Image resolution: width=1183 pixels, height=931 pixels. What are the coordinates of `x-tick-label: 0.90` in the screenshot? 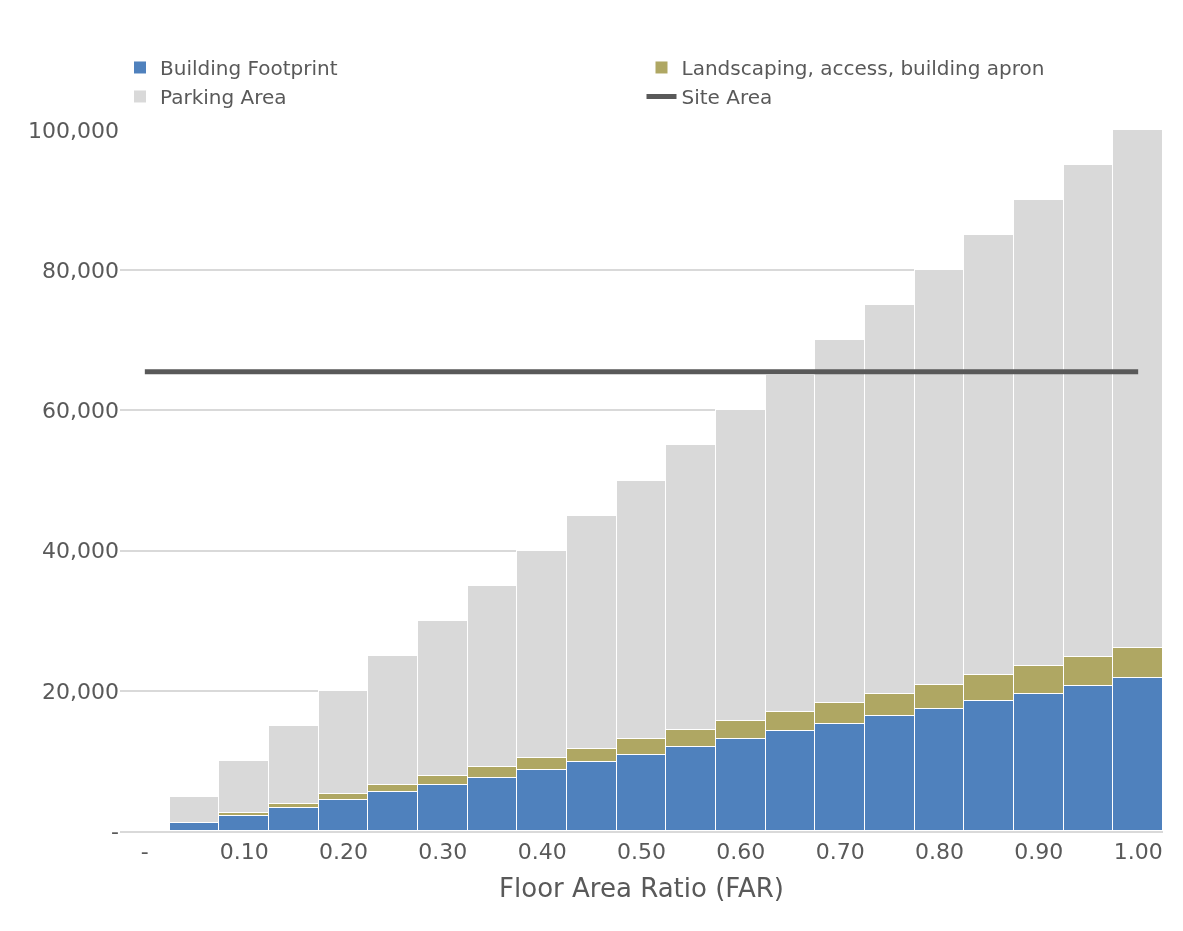 It's located at (1039, 852).